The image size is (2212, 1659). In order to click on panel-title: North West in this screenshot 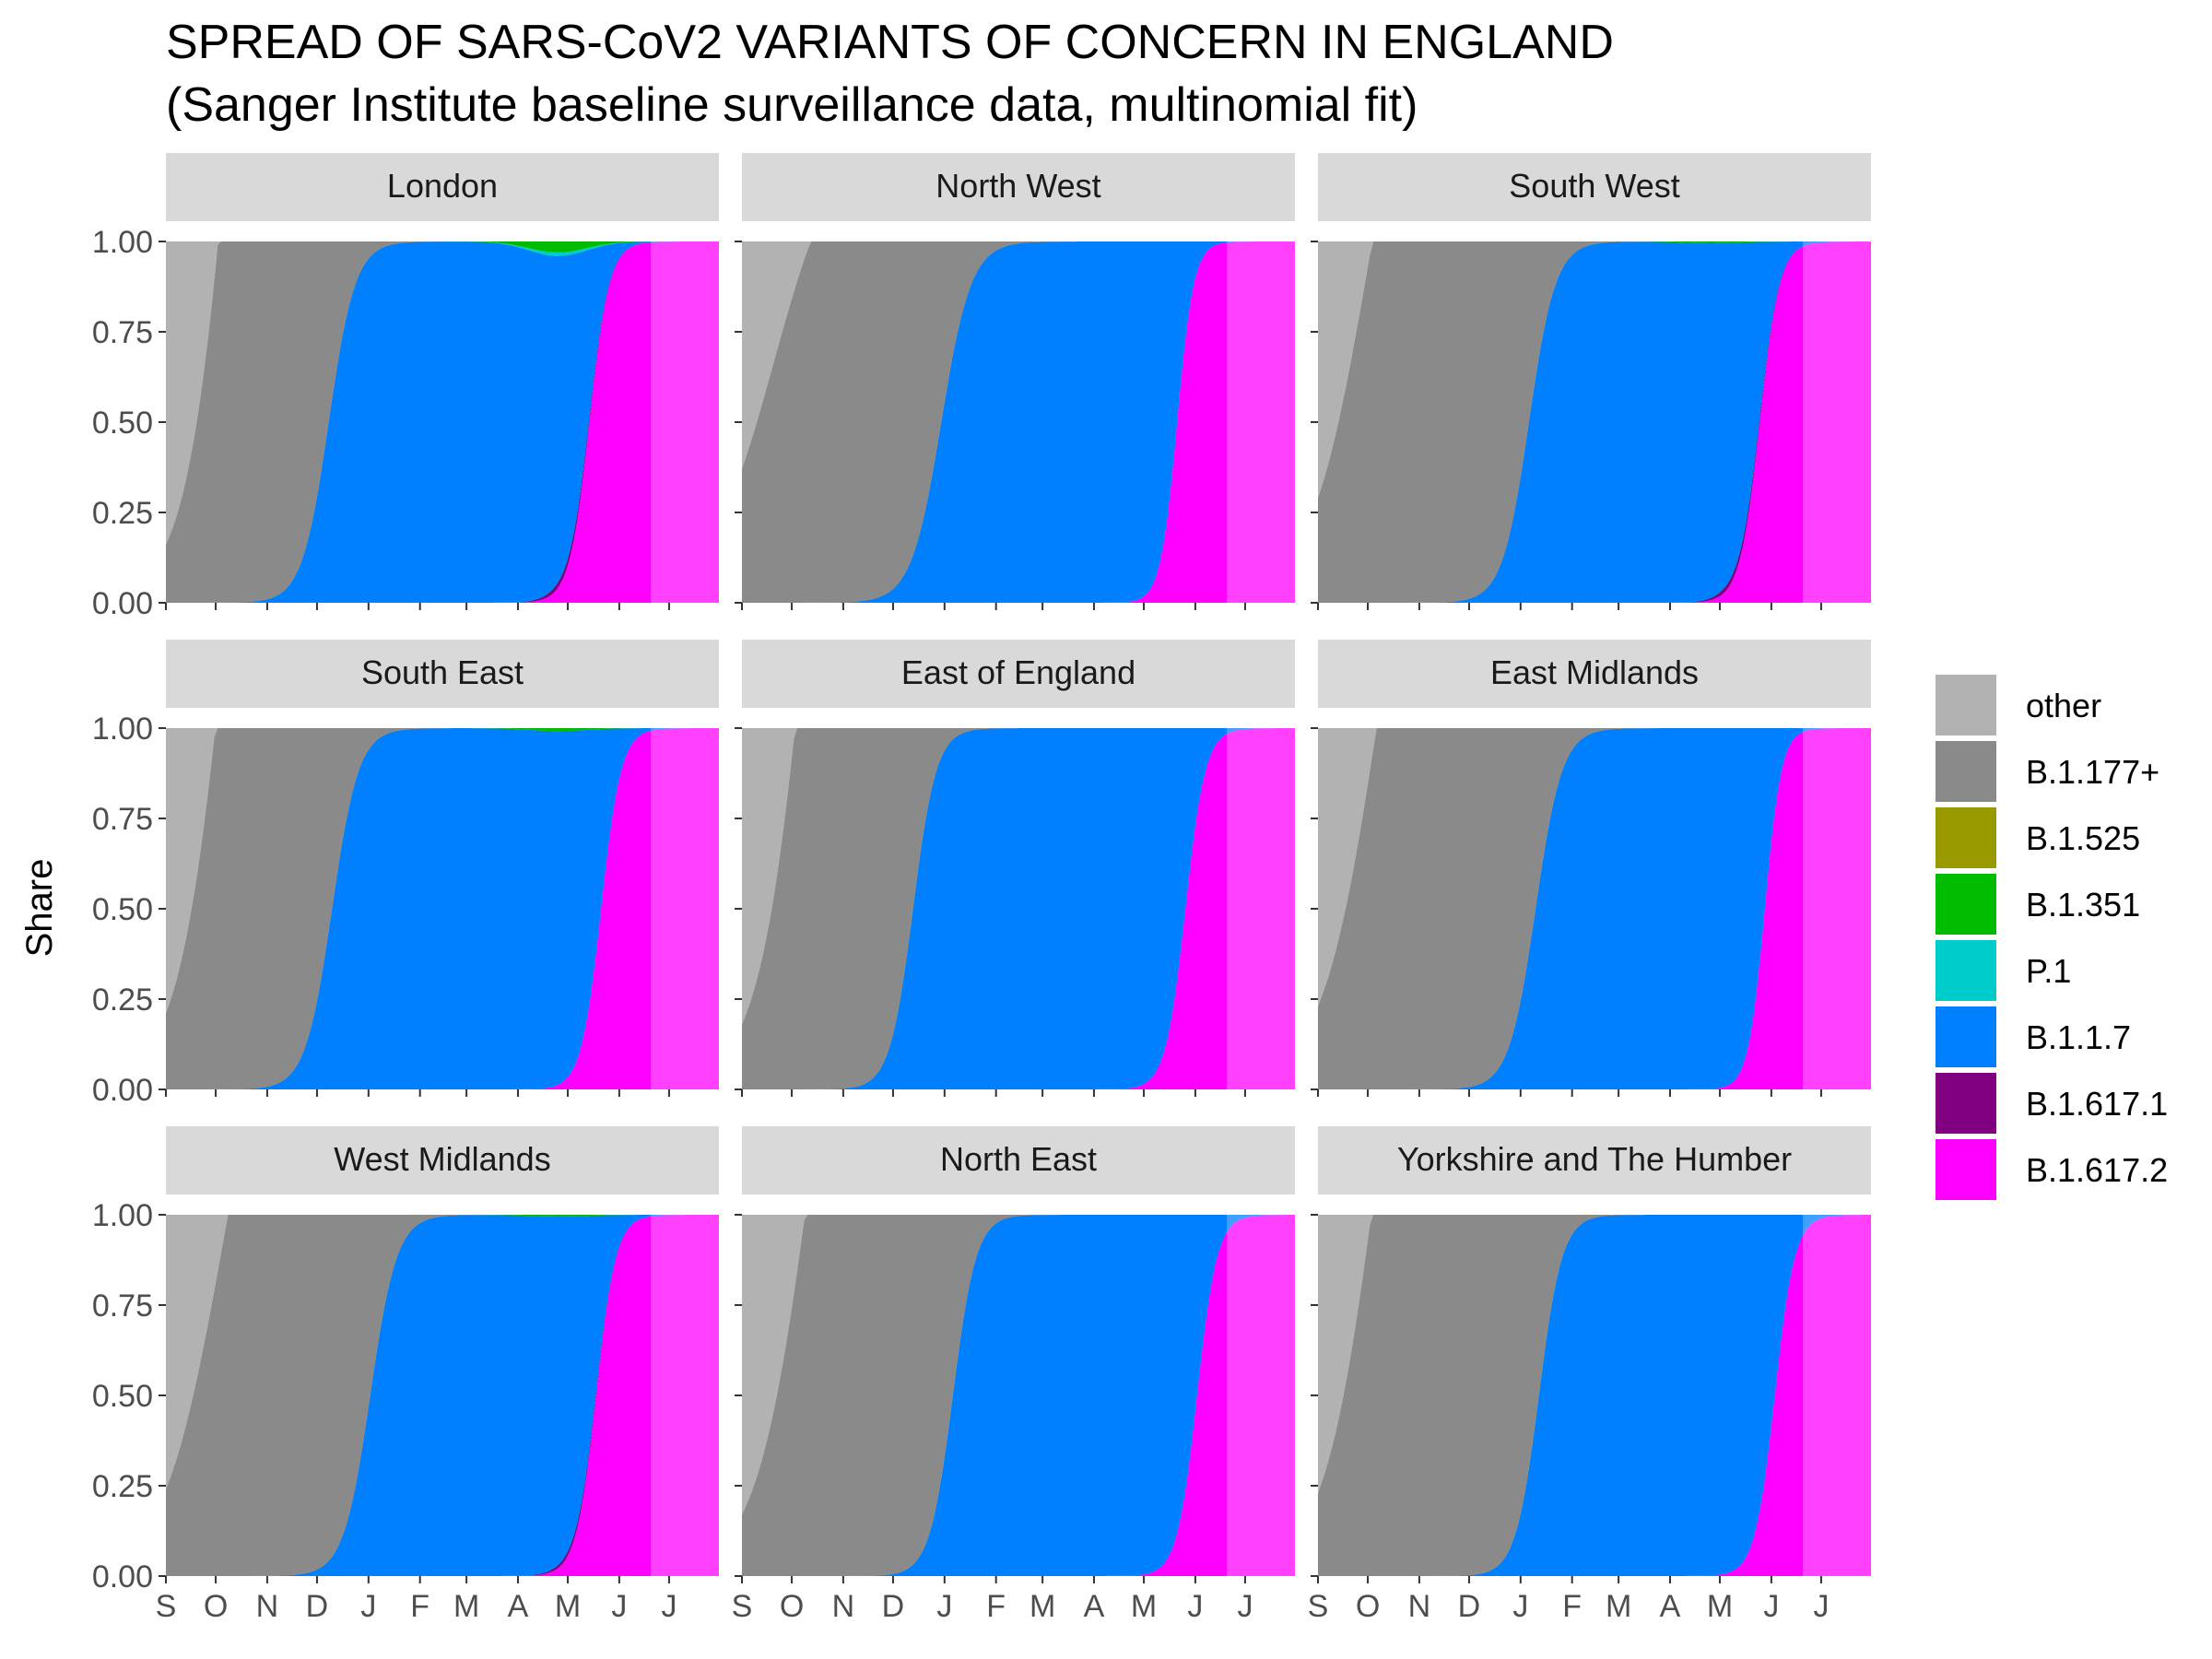, I will do `click(1017, 186)`.